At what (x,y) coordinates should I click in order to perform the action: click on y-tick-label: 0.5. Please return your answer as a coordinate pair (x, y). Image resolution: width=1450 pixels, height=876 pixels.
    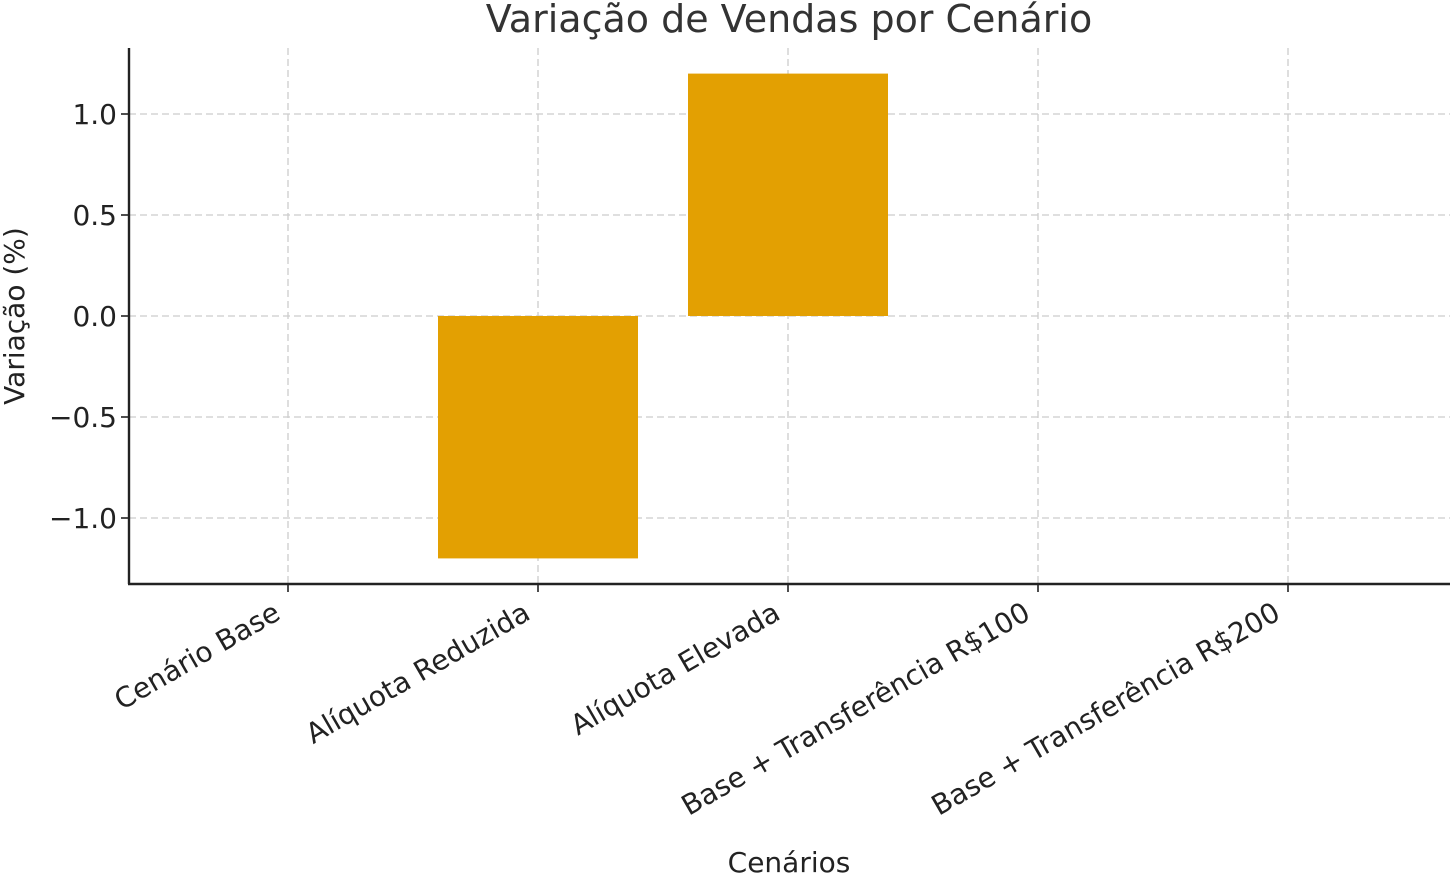
    Looking at the image, I should click on (94, 215).